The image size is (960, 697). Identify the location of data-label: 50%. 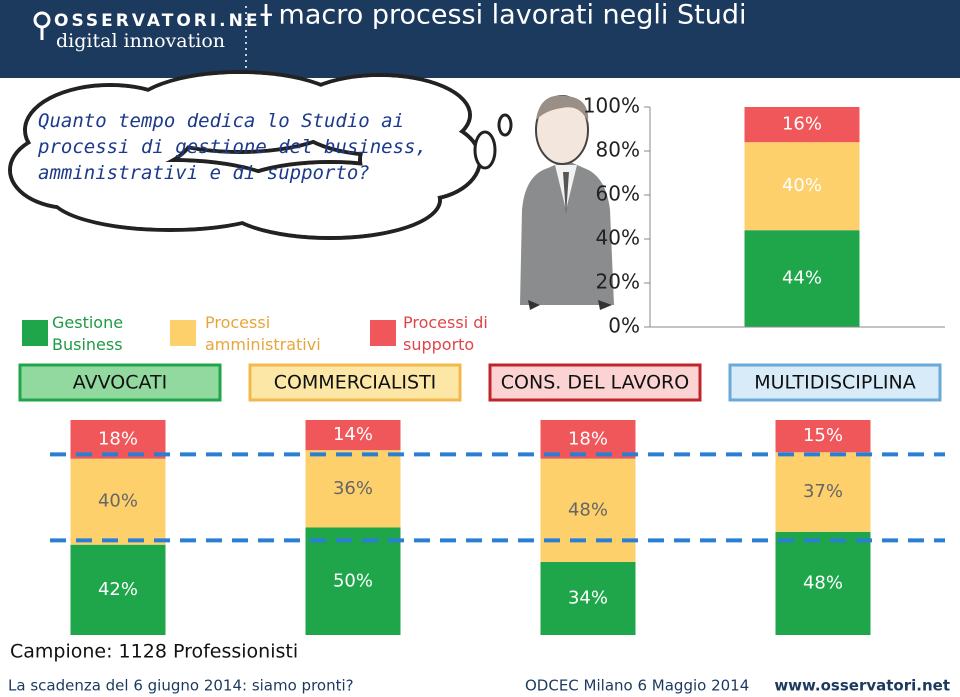
(353, 580).